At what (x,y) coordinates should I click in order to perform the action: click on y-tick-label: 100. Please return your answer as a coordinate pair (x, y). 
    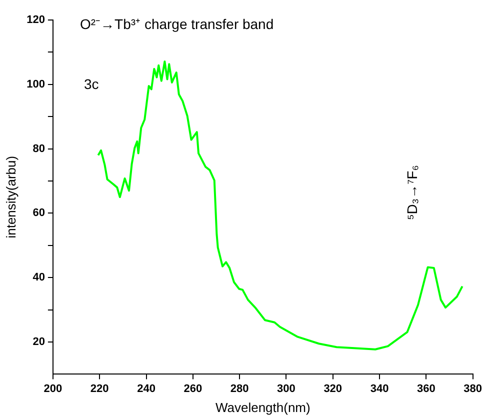
    Looking at the image, I should click on (35, 84).